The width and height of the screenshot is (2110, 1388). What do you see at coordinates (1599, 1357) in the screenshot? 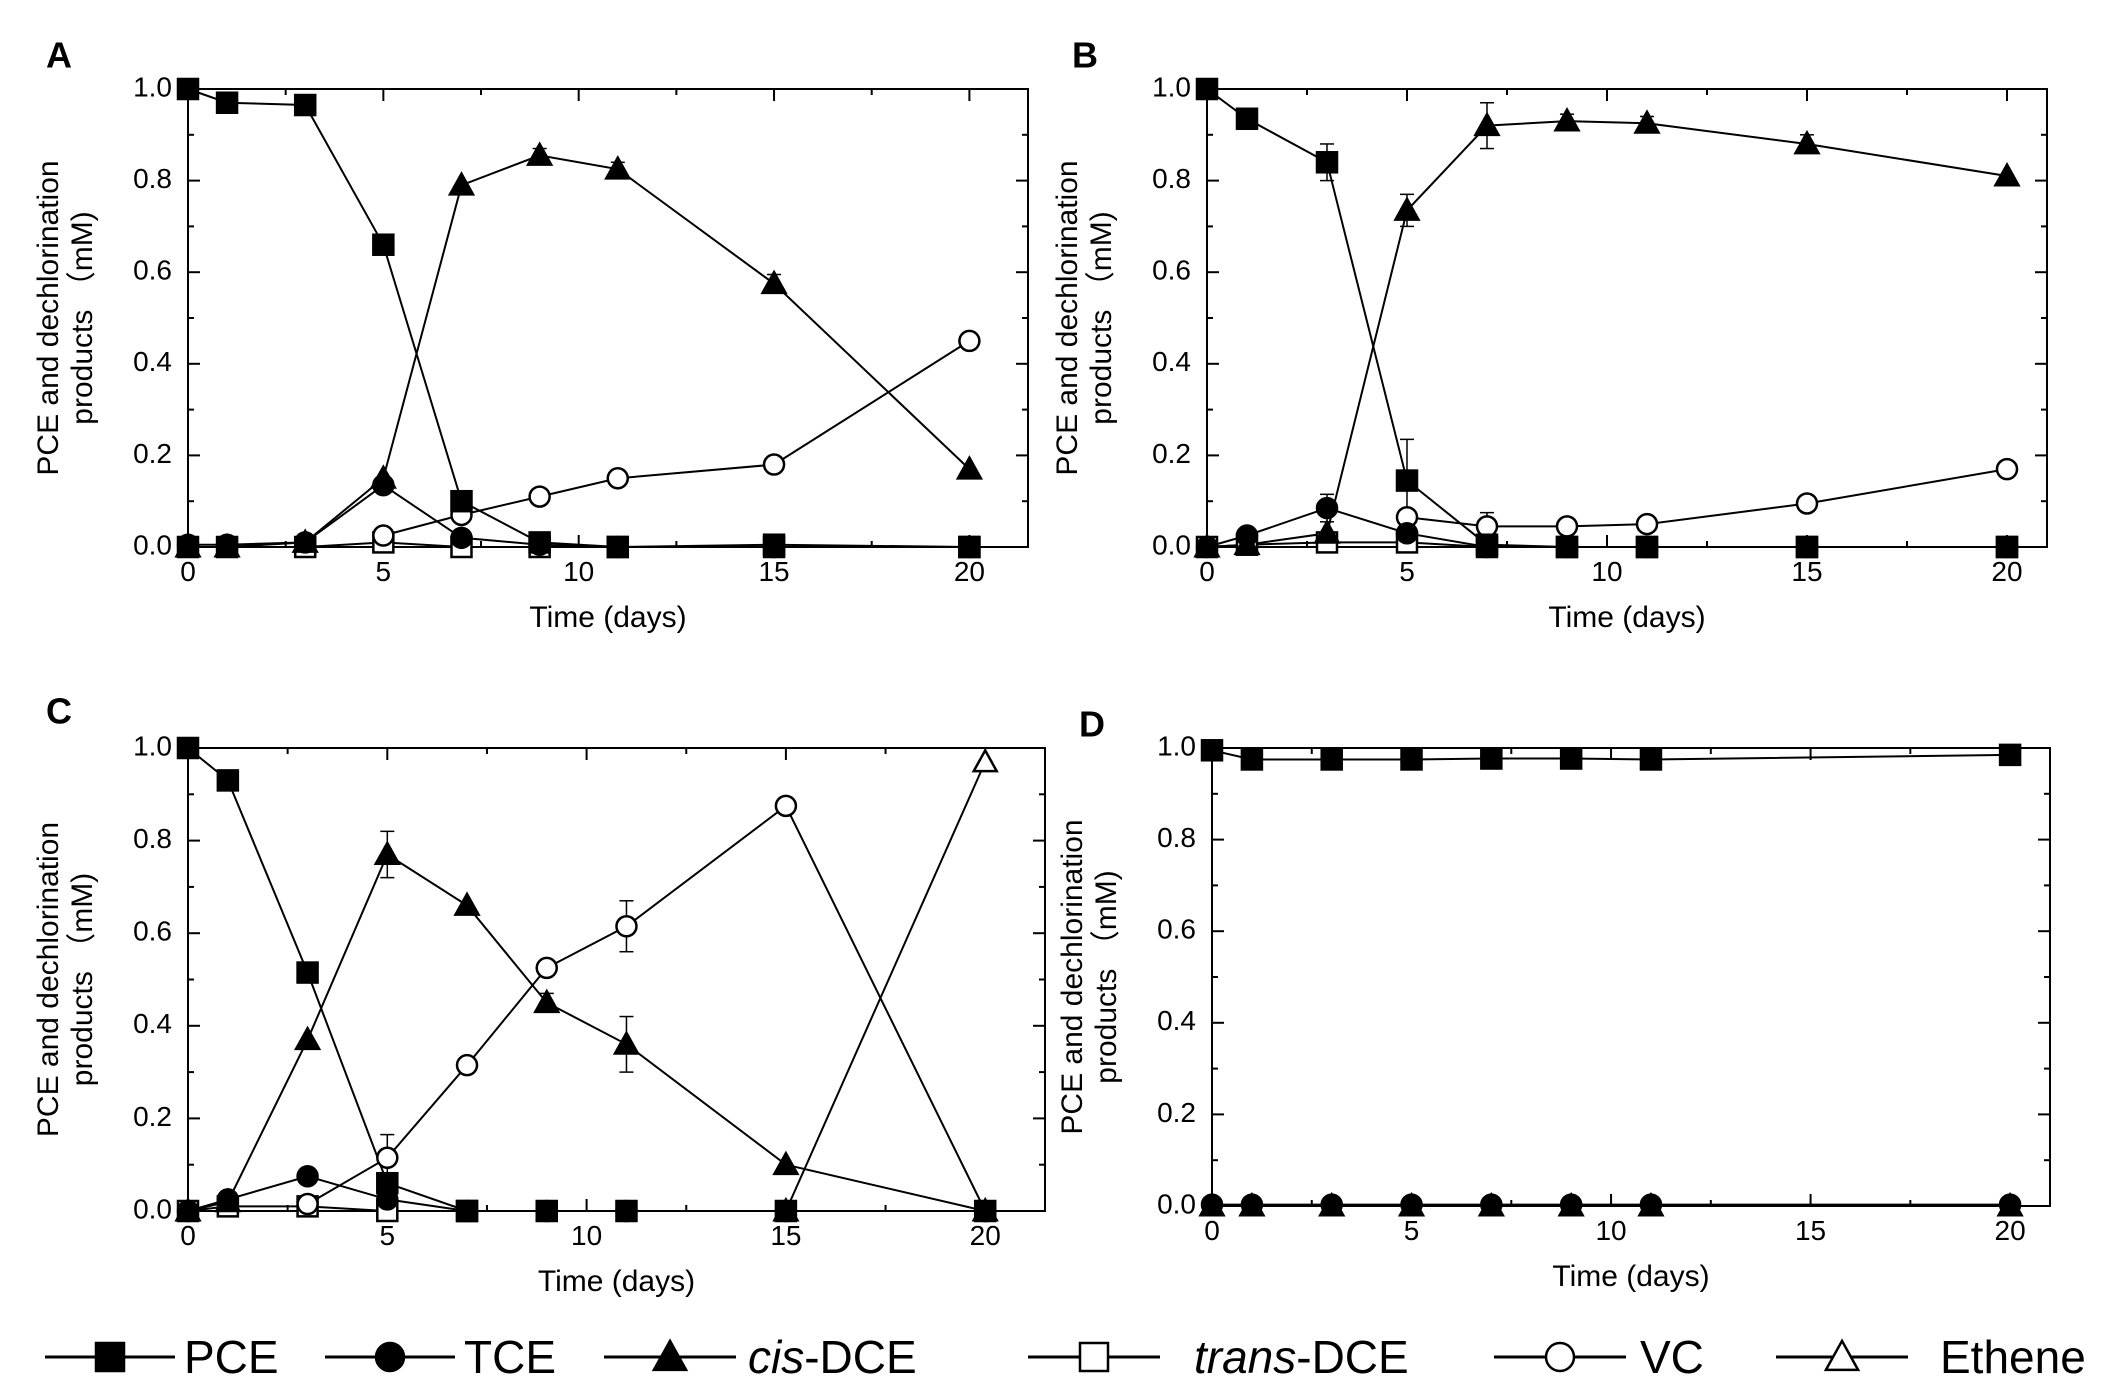
I see `legend-item-vc: VC` at bounding box center [1599, 1357].